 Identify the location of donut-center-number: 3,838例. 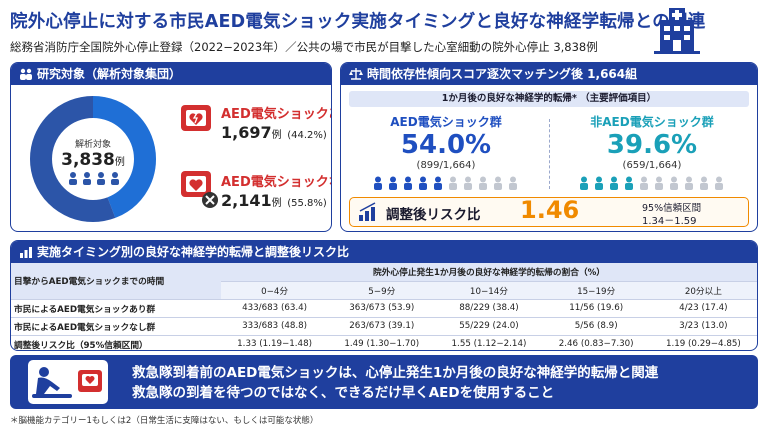
(93, 160).